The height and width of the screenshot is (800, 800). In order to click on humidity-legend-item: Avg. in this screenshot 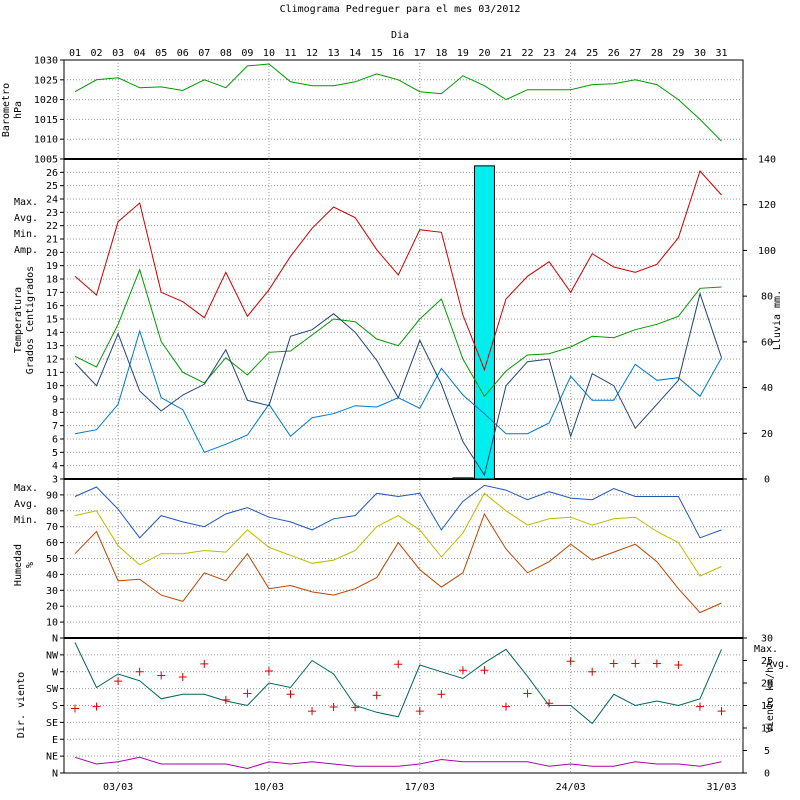, I will do `click(26, 504)`.